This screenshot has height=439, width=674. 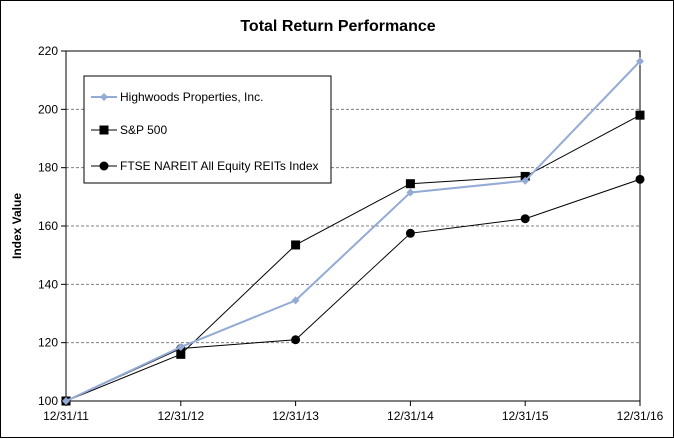 I want to click on legend-label-diamond-series: Highwoods Properties, Inc., so click(x=191, y=97).